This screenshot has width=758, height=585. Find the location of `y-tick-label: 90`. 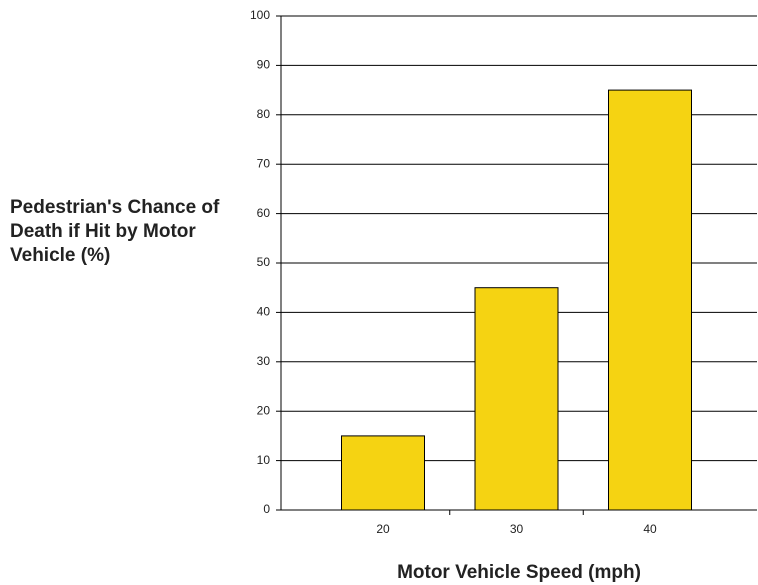

y-tick-label: 90 is located at coordinates (264, 65).